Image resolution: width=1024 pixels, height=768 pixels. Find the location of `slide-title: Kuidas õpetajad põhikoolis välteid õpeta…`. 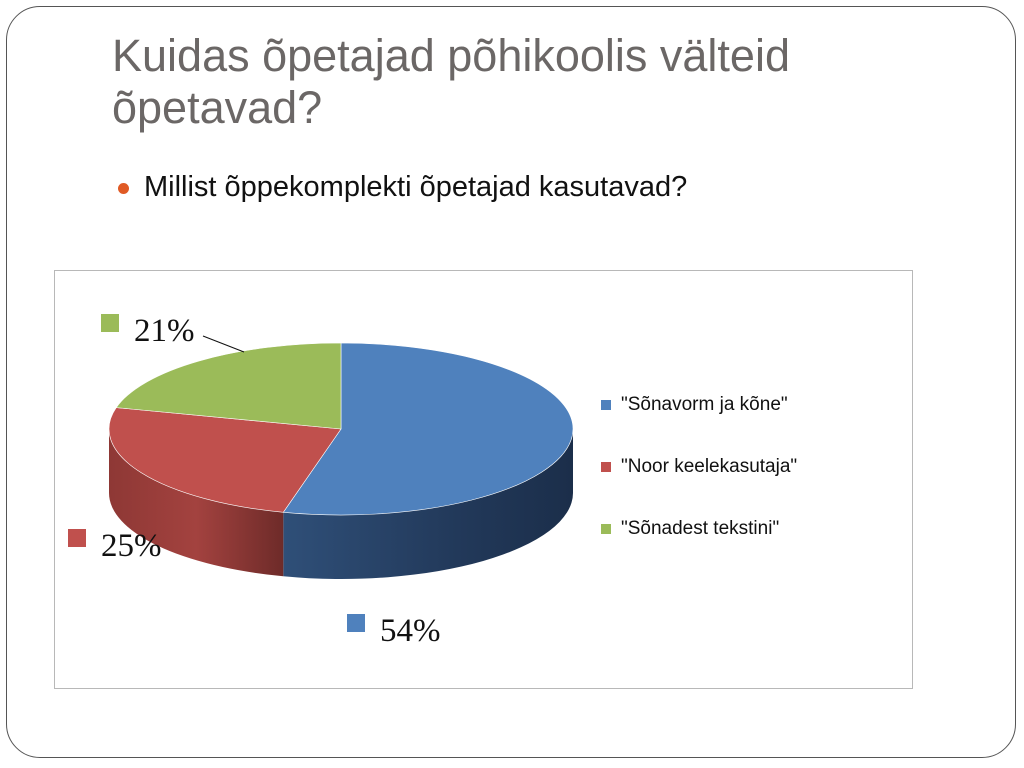

slide-title: Kuidas õpetajad põhikoolis välteid õpeta… is located at coordinates (451, 81).